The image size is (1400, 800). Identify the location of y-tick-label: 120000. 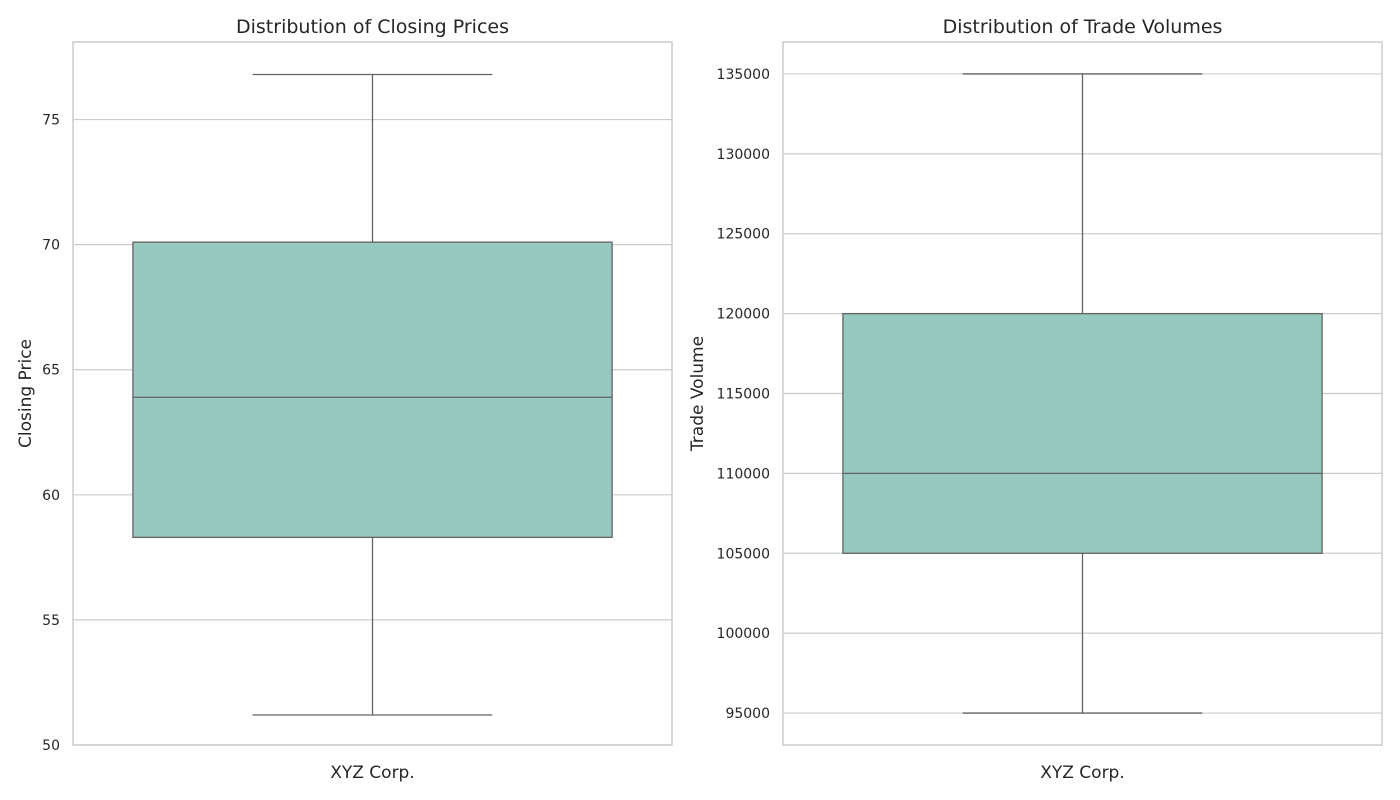
(743, 315).